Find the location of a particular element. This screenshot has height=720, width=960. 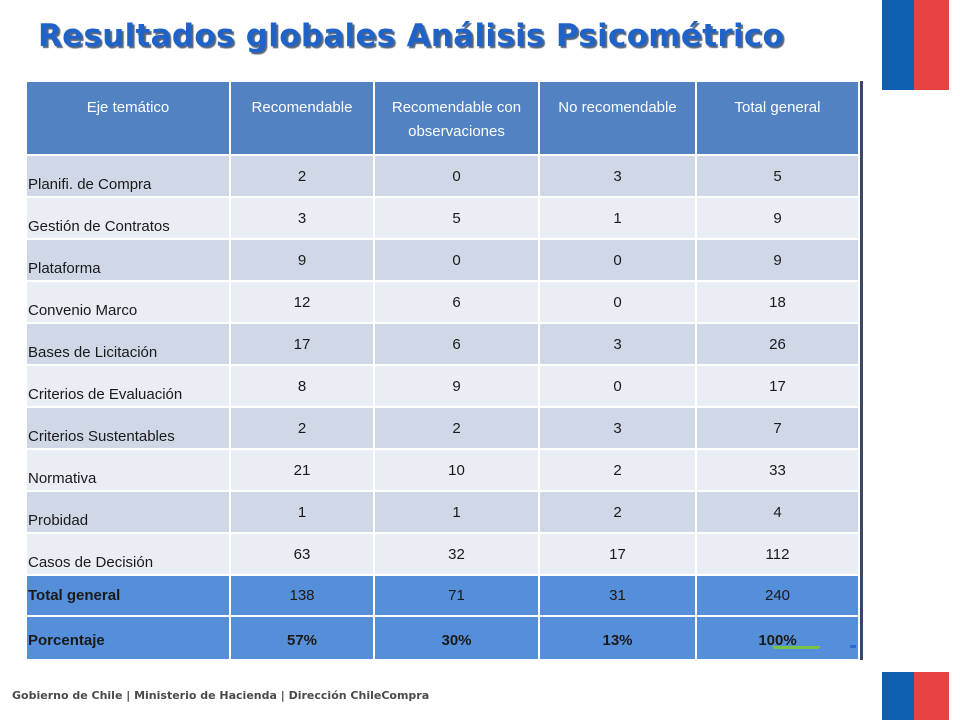

table-row: Planifi. de Compra 2 0 3 5 is located at coordinates (444, 176).